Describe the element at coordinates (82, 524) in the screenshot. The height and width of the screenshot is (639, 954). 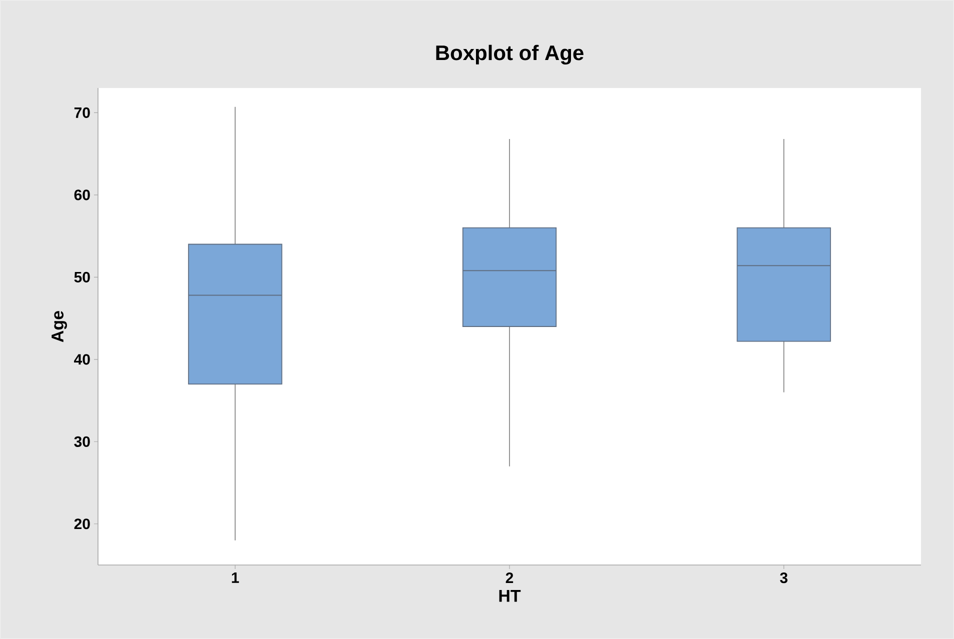
I see `y-tick-label: 20` at that location.